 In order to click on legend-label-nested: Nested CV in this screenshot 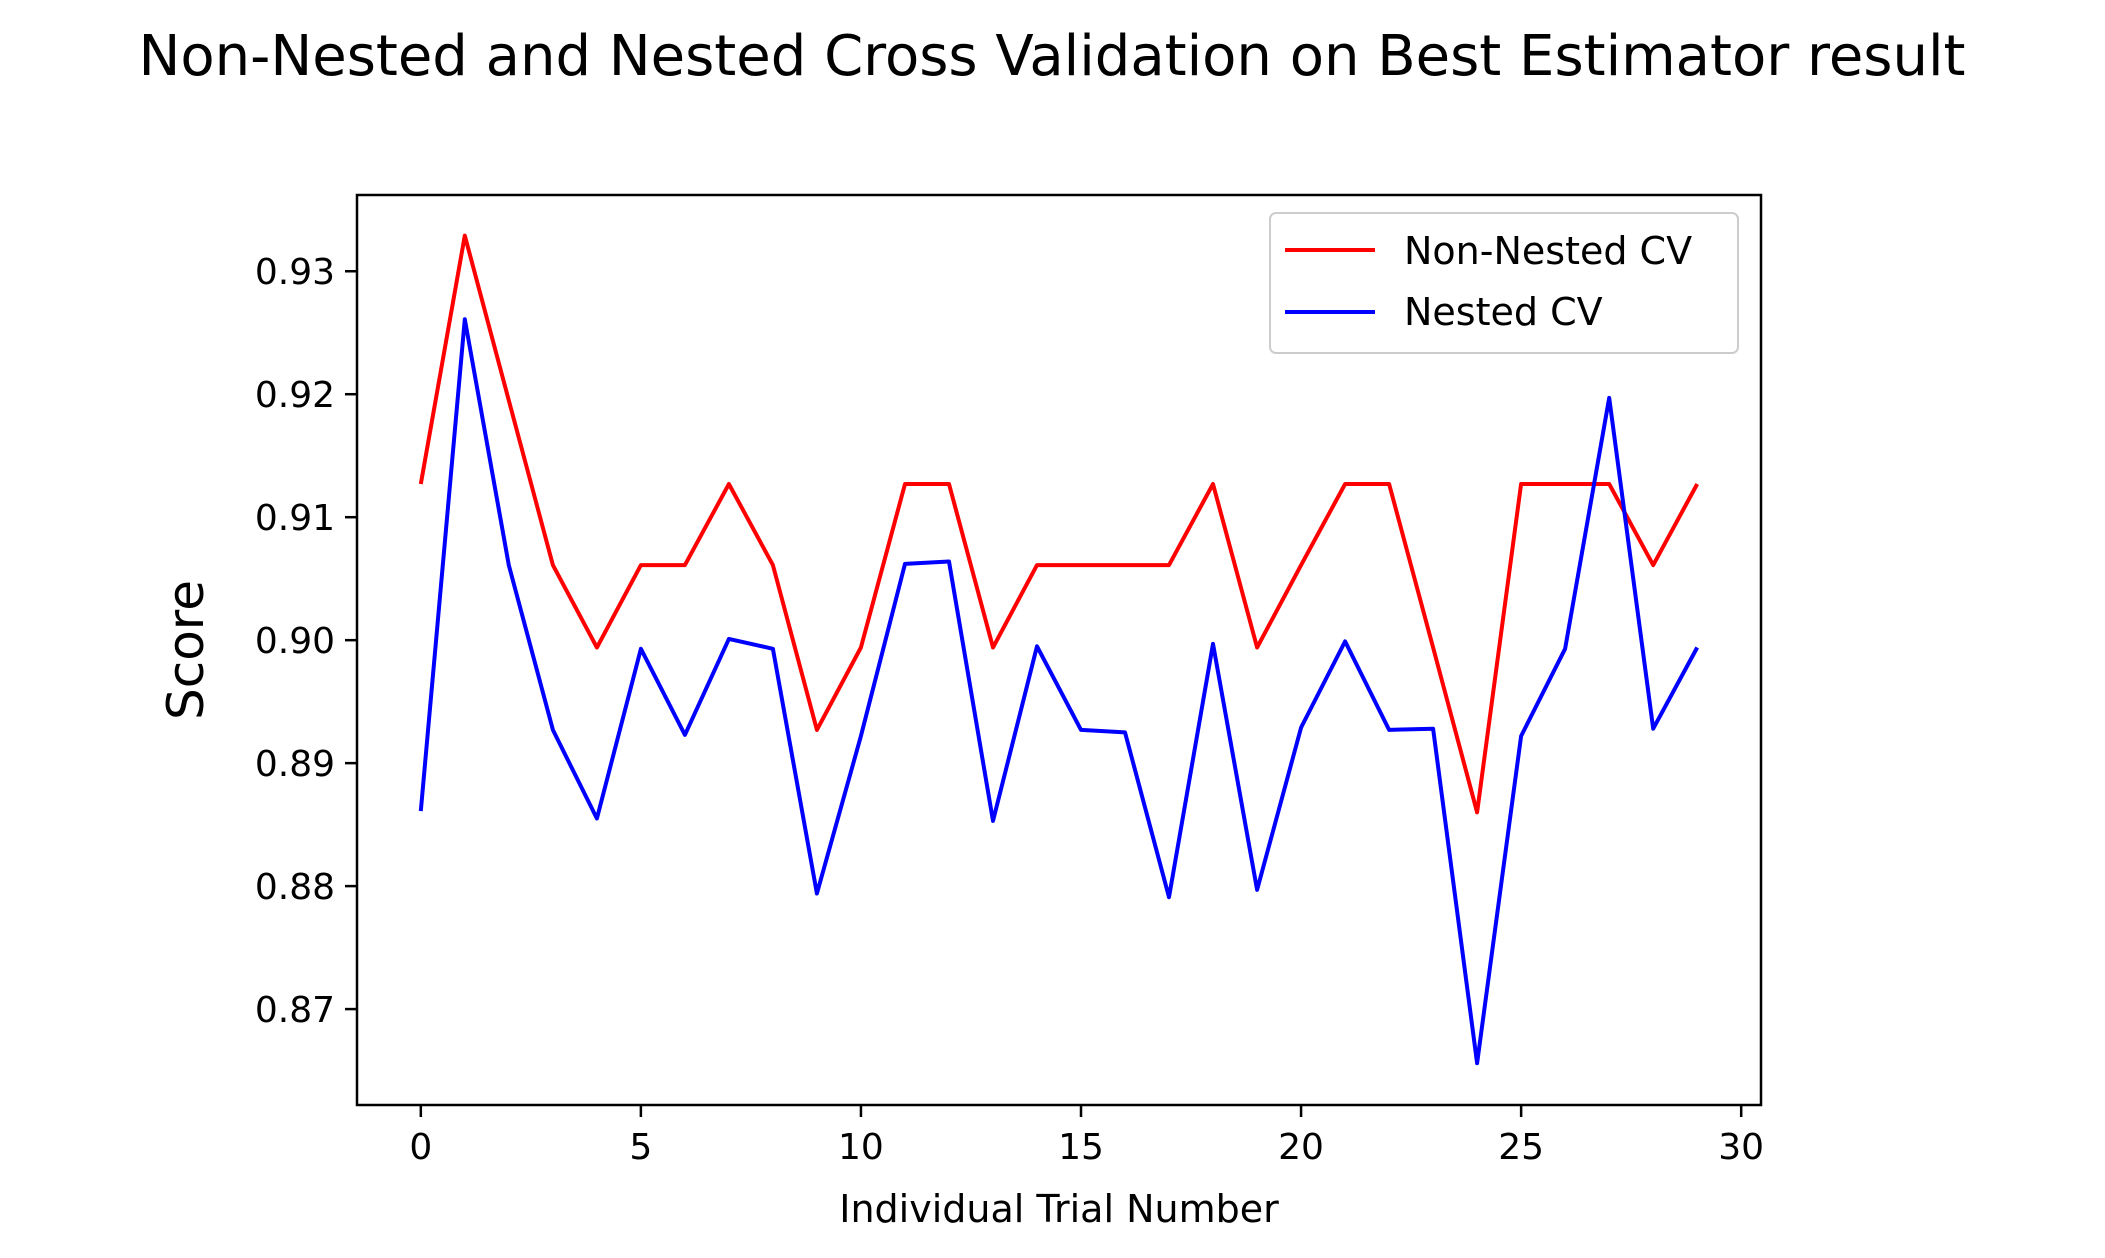, I will do `click(1503, 312)`.